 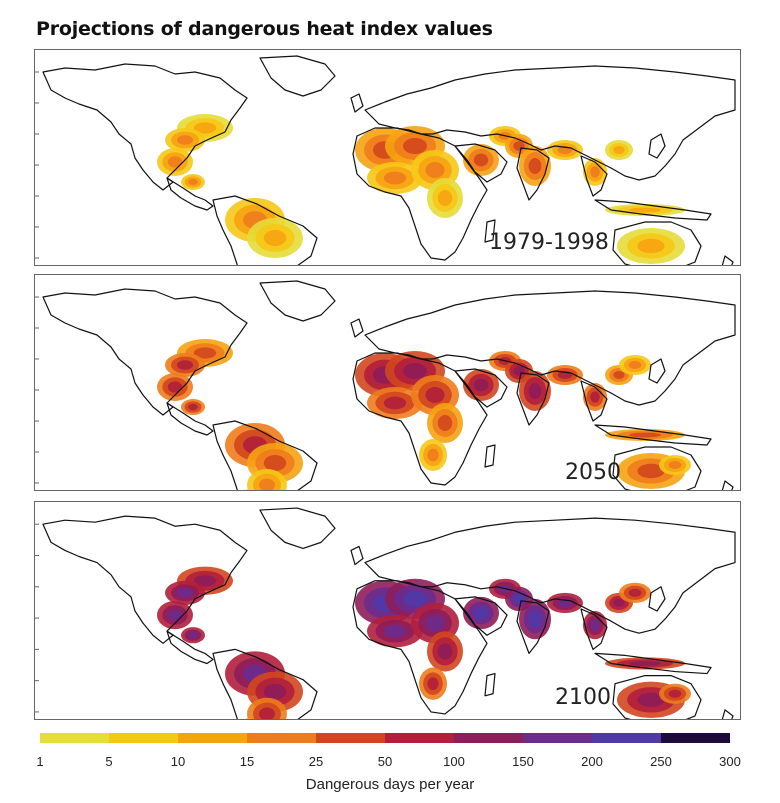 What do you see at coordinates (593, 472) in the screenshot?
I see `period-label: 2050` at bounding box center [593, 472].